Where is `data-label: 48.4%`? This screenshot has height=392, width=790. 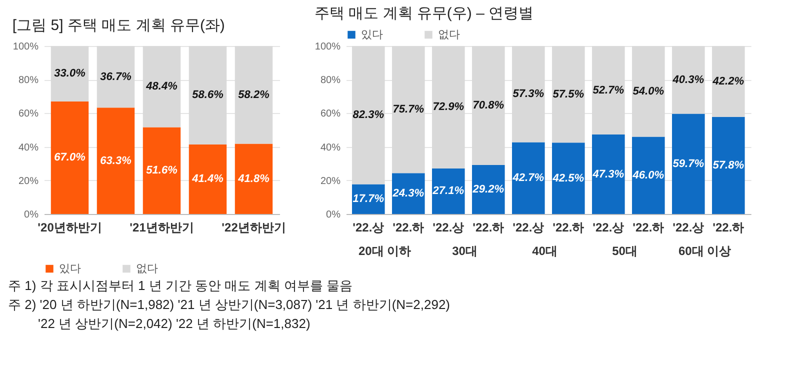 data-label: 48.4% is located at coordinates (161, 86).